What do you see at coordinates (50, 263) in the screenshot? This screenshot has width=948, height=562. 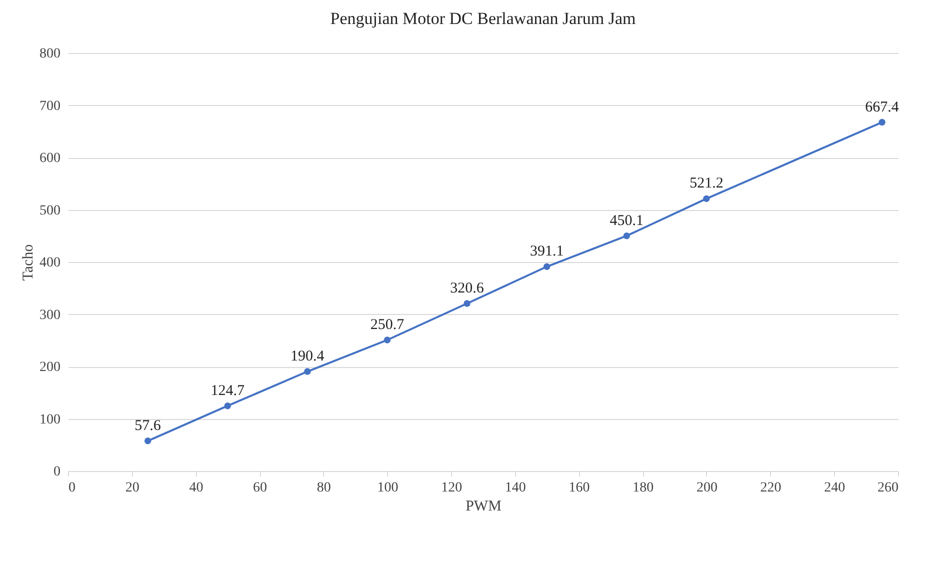 I see `y-tick-label: 400` at bounding box center [50, 263].